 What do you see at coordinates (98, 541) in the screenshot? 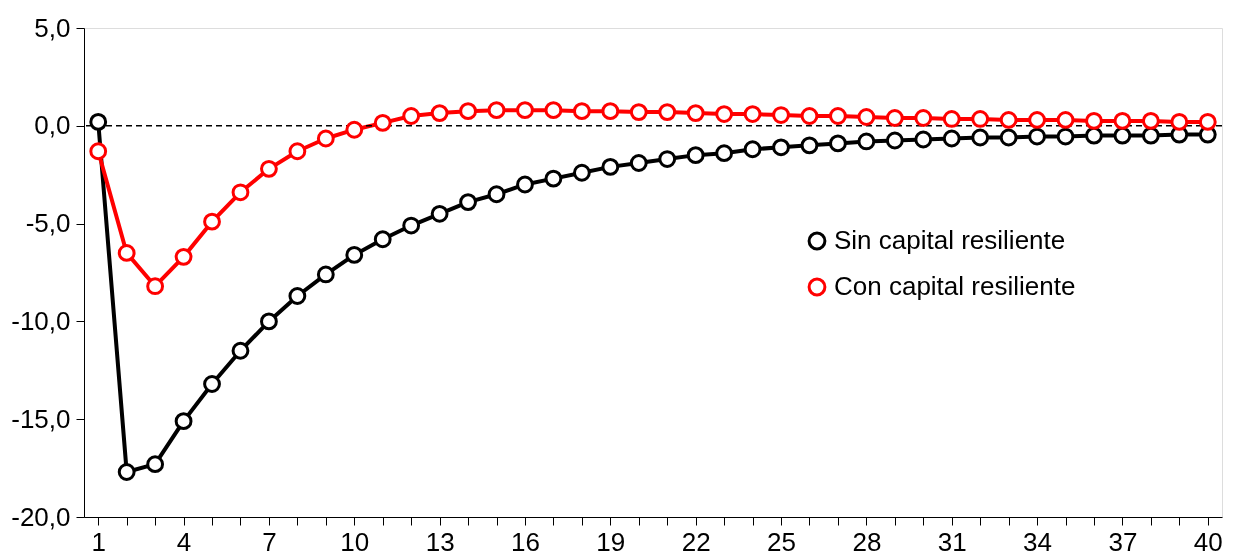
I see `x-tick-label: 1` at bounding box center [98, 541].